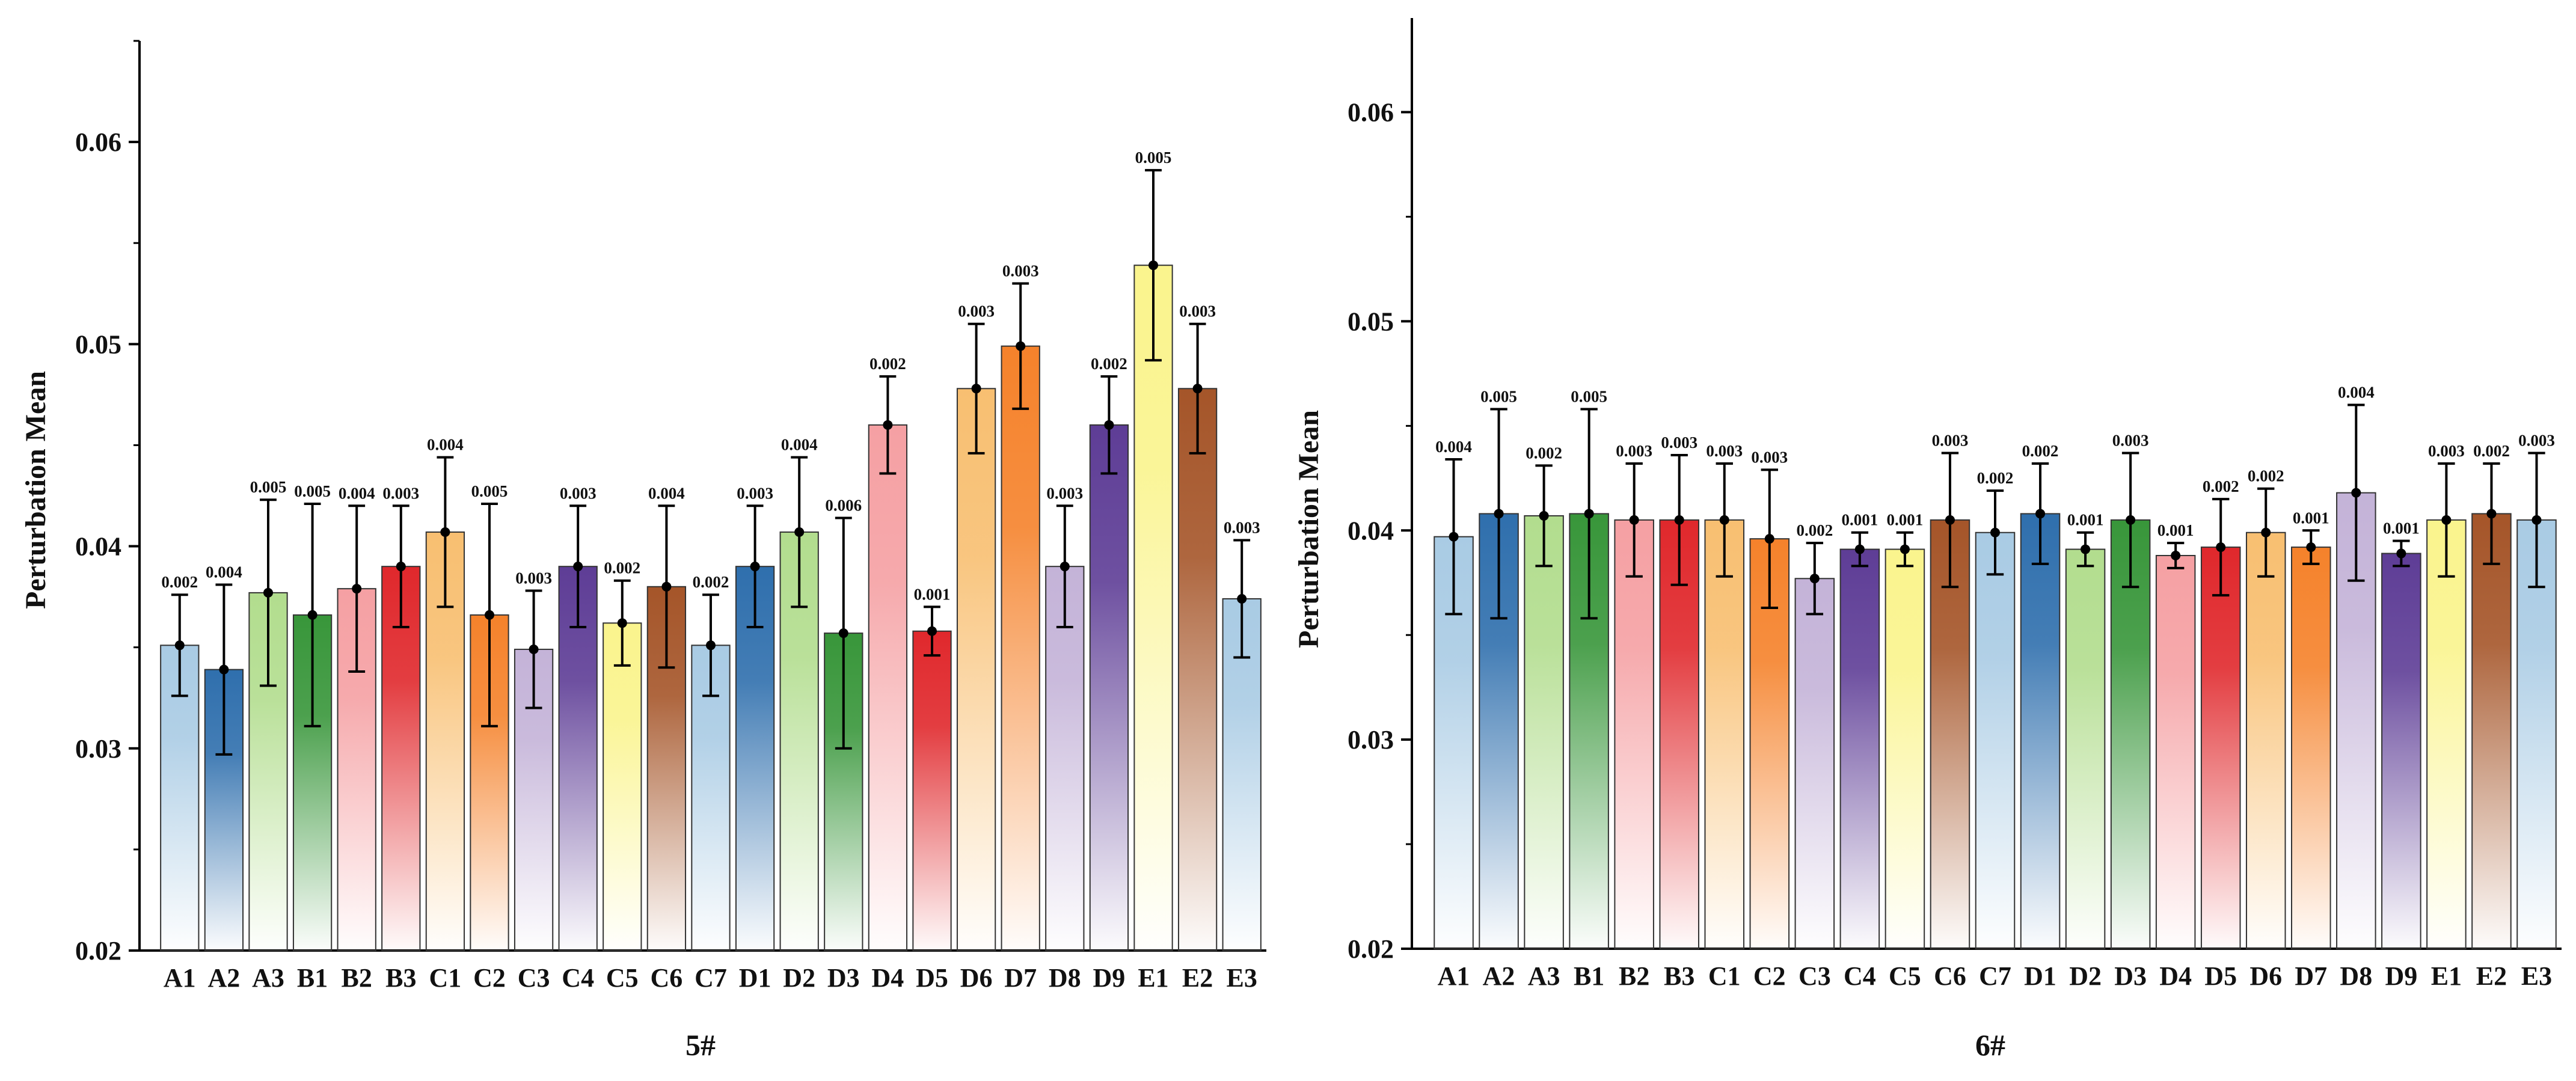  Describe the element at coordinates (2085, 520) in the screenshot. I see `error-label-D2: 0.001` at that location.